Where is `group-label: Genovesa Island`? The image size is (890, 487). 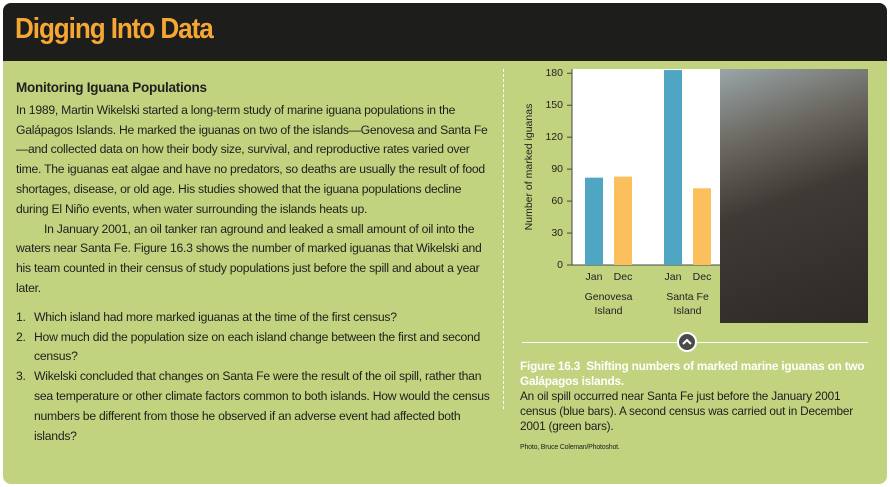 group-label: Genovesa Island is located at coordinates (608, 304).